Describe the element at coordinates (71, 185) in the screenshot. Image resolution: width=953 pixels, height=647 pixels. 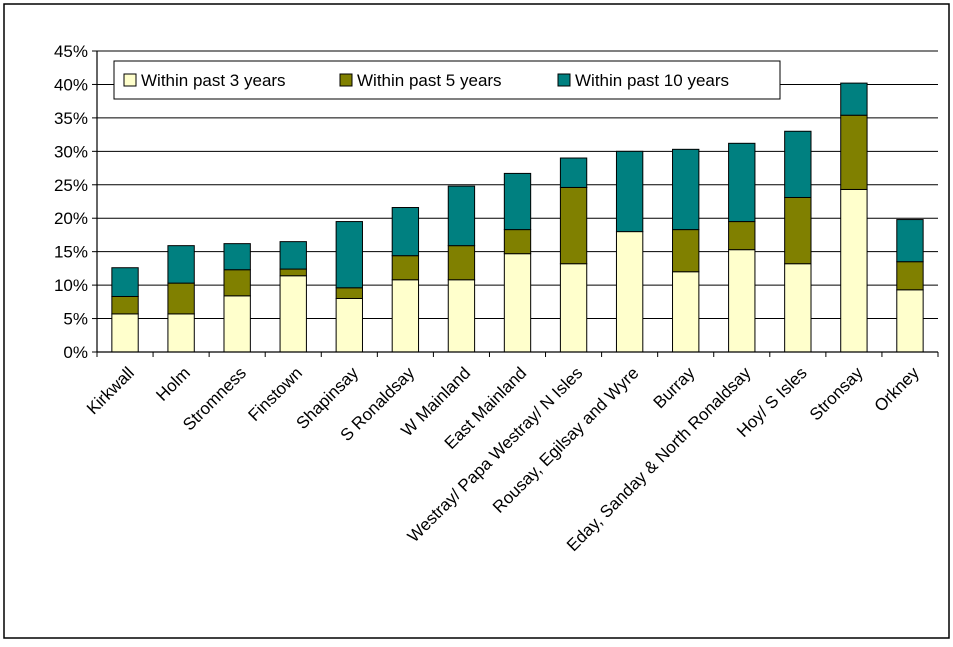
I see `y-tick-label: 25%` at that location.